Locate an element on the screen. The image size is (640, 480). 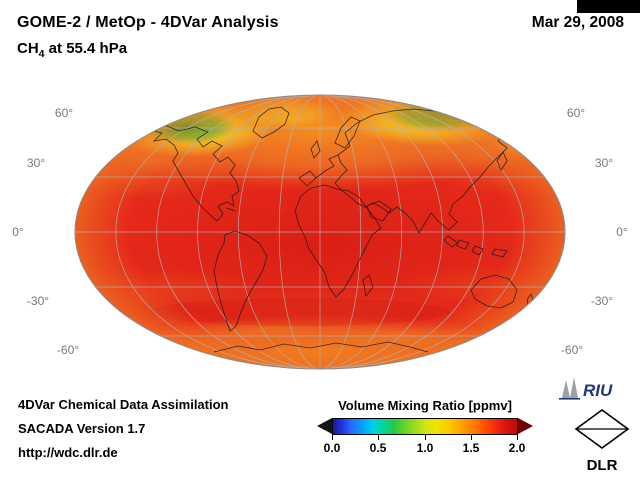
dlr-emblem is located at coordinates (602, 429).